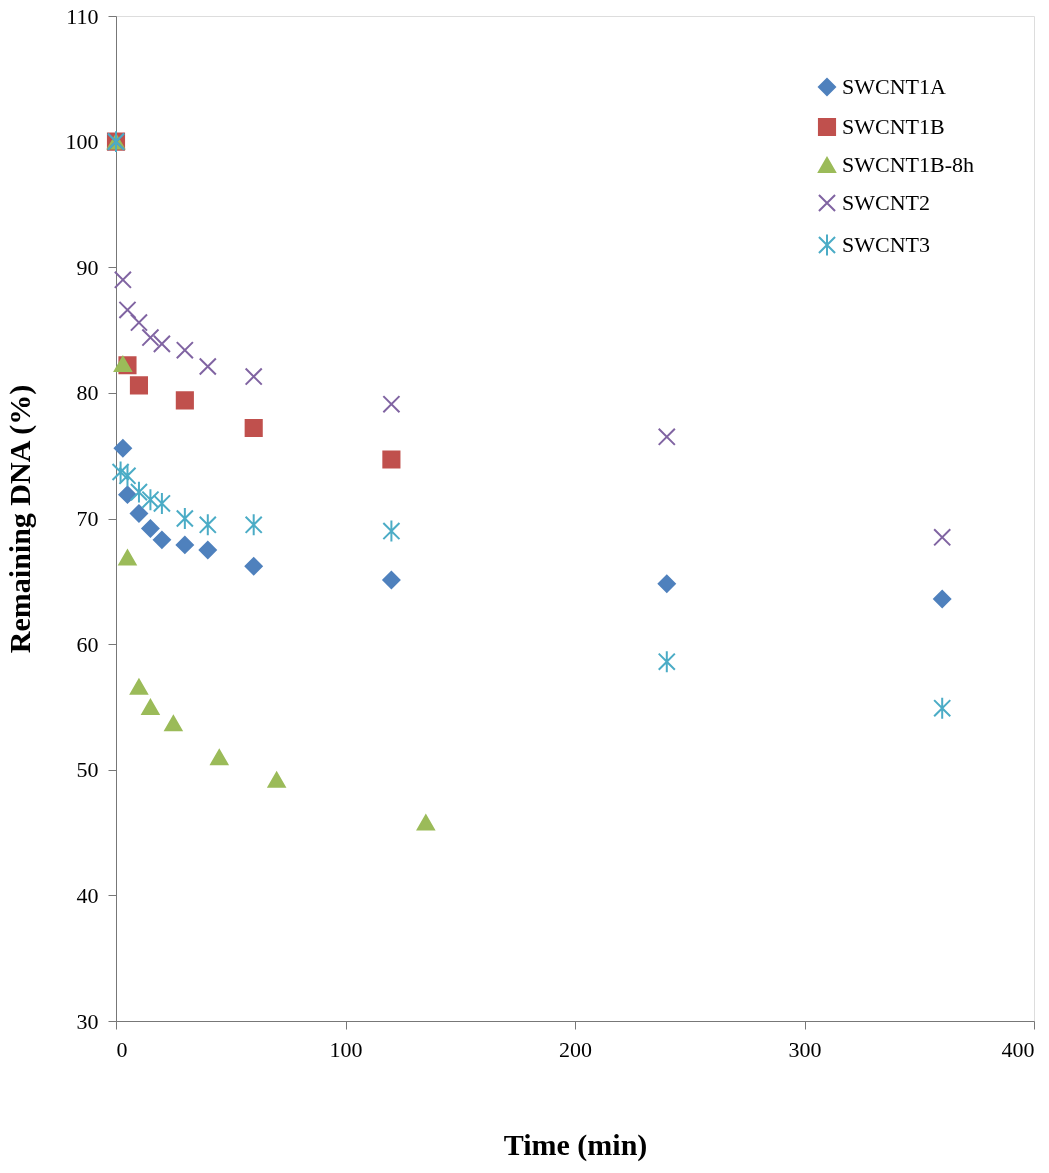 The image size is (1049, 1173). I want to click on x-tick-label: 400, so click(1018, 1049).